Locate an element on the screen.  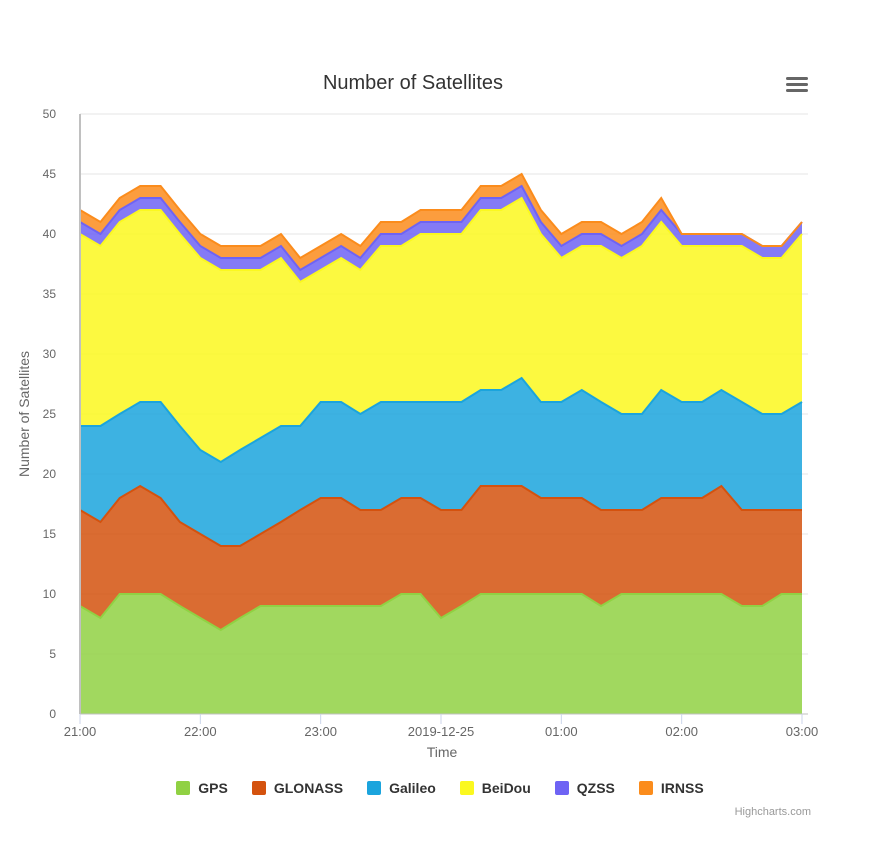
y-tick-label: 35 is located at coordinates (50, 294).